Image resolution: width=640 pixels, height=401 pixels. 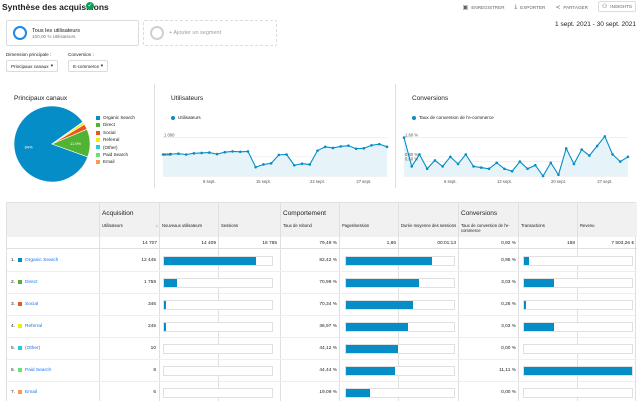 I want to click on share-button: ≺ PARTAGER, so click(x=571, y=7).